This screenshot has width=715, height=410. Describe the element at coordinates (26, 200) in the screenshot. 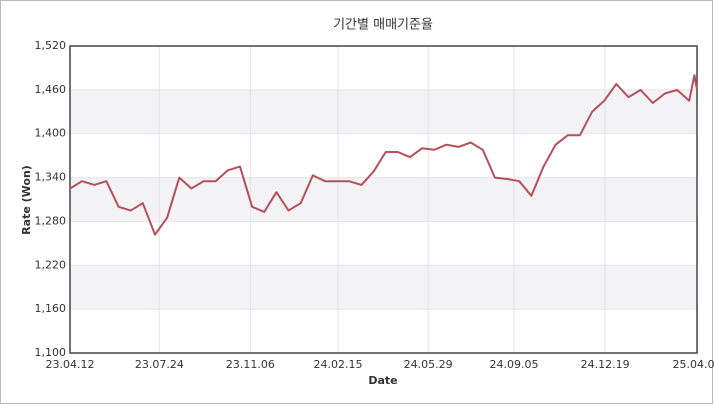

I see `y-axis-label: Rate (Won)` at that location.